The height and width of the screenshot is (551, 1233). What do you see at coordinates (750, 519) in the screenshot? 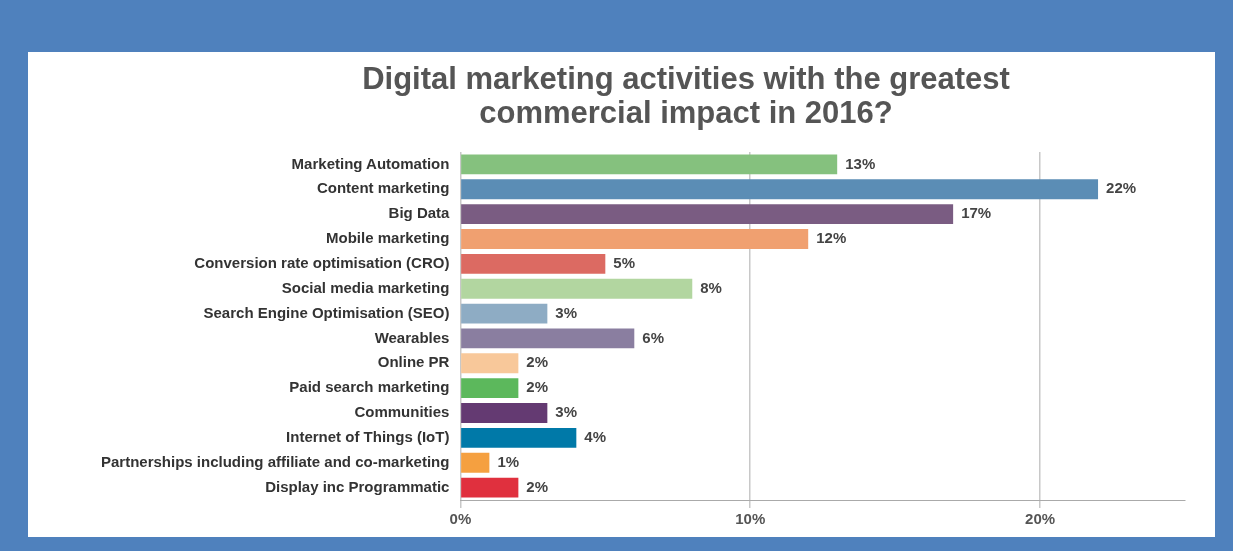
I see `x-tick-label: 10%` at bounding box center [750, 519].